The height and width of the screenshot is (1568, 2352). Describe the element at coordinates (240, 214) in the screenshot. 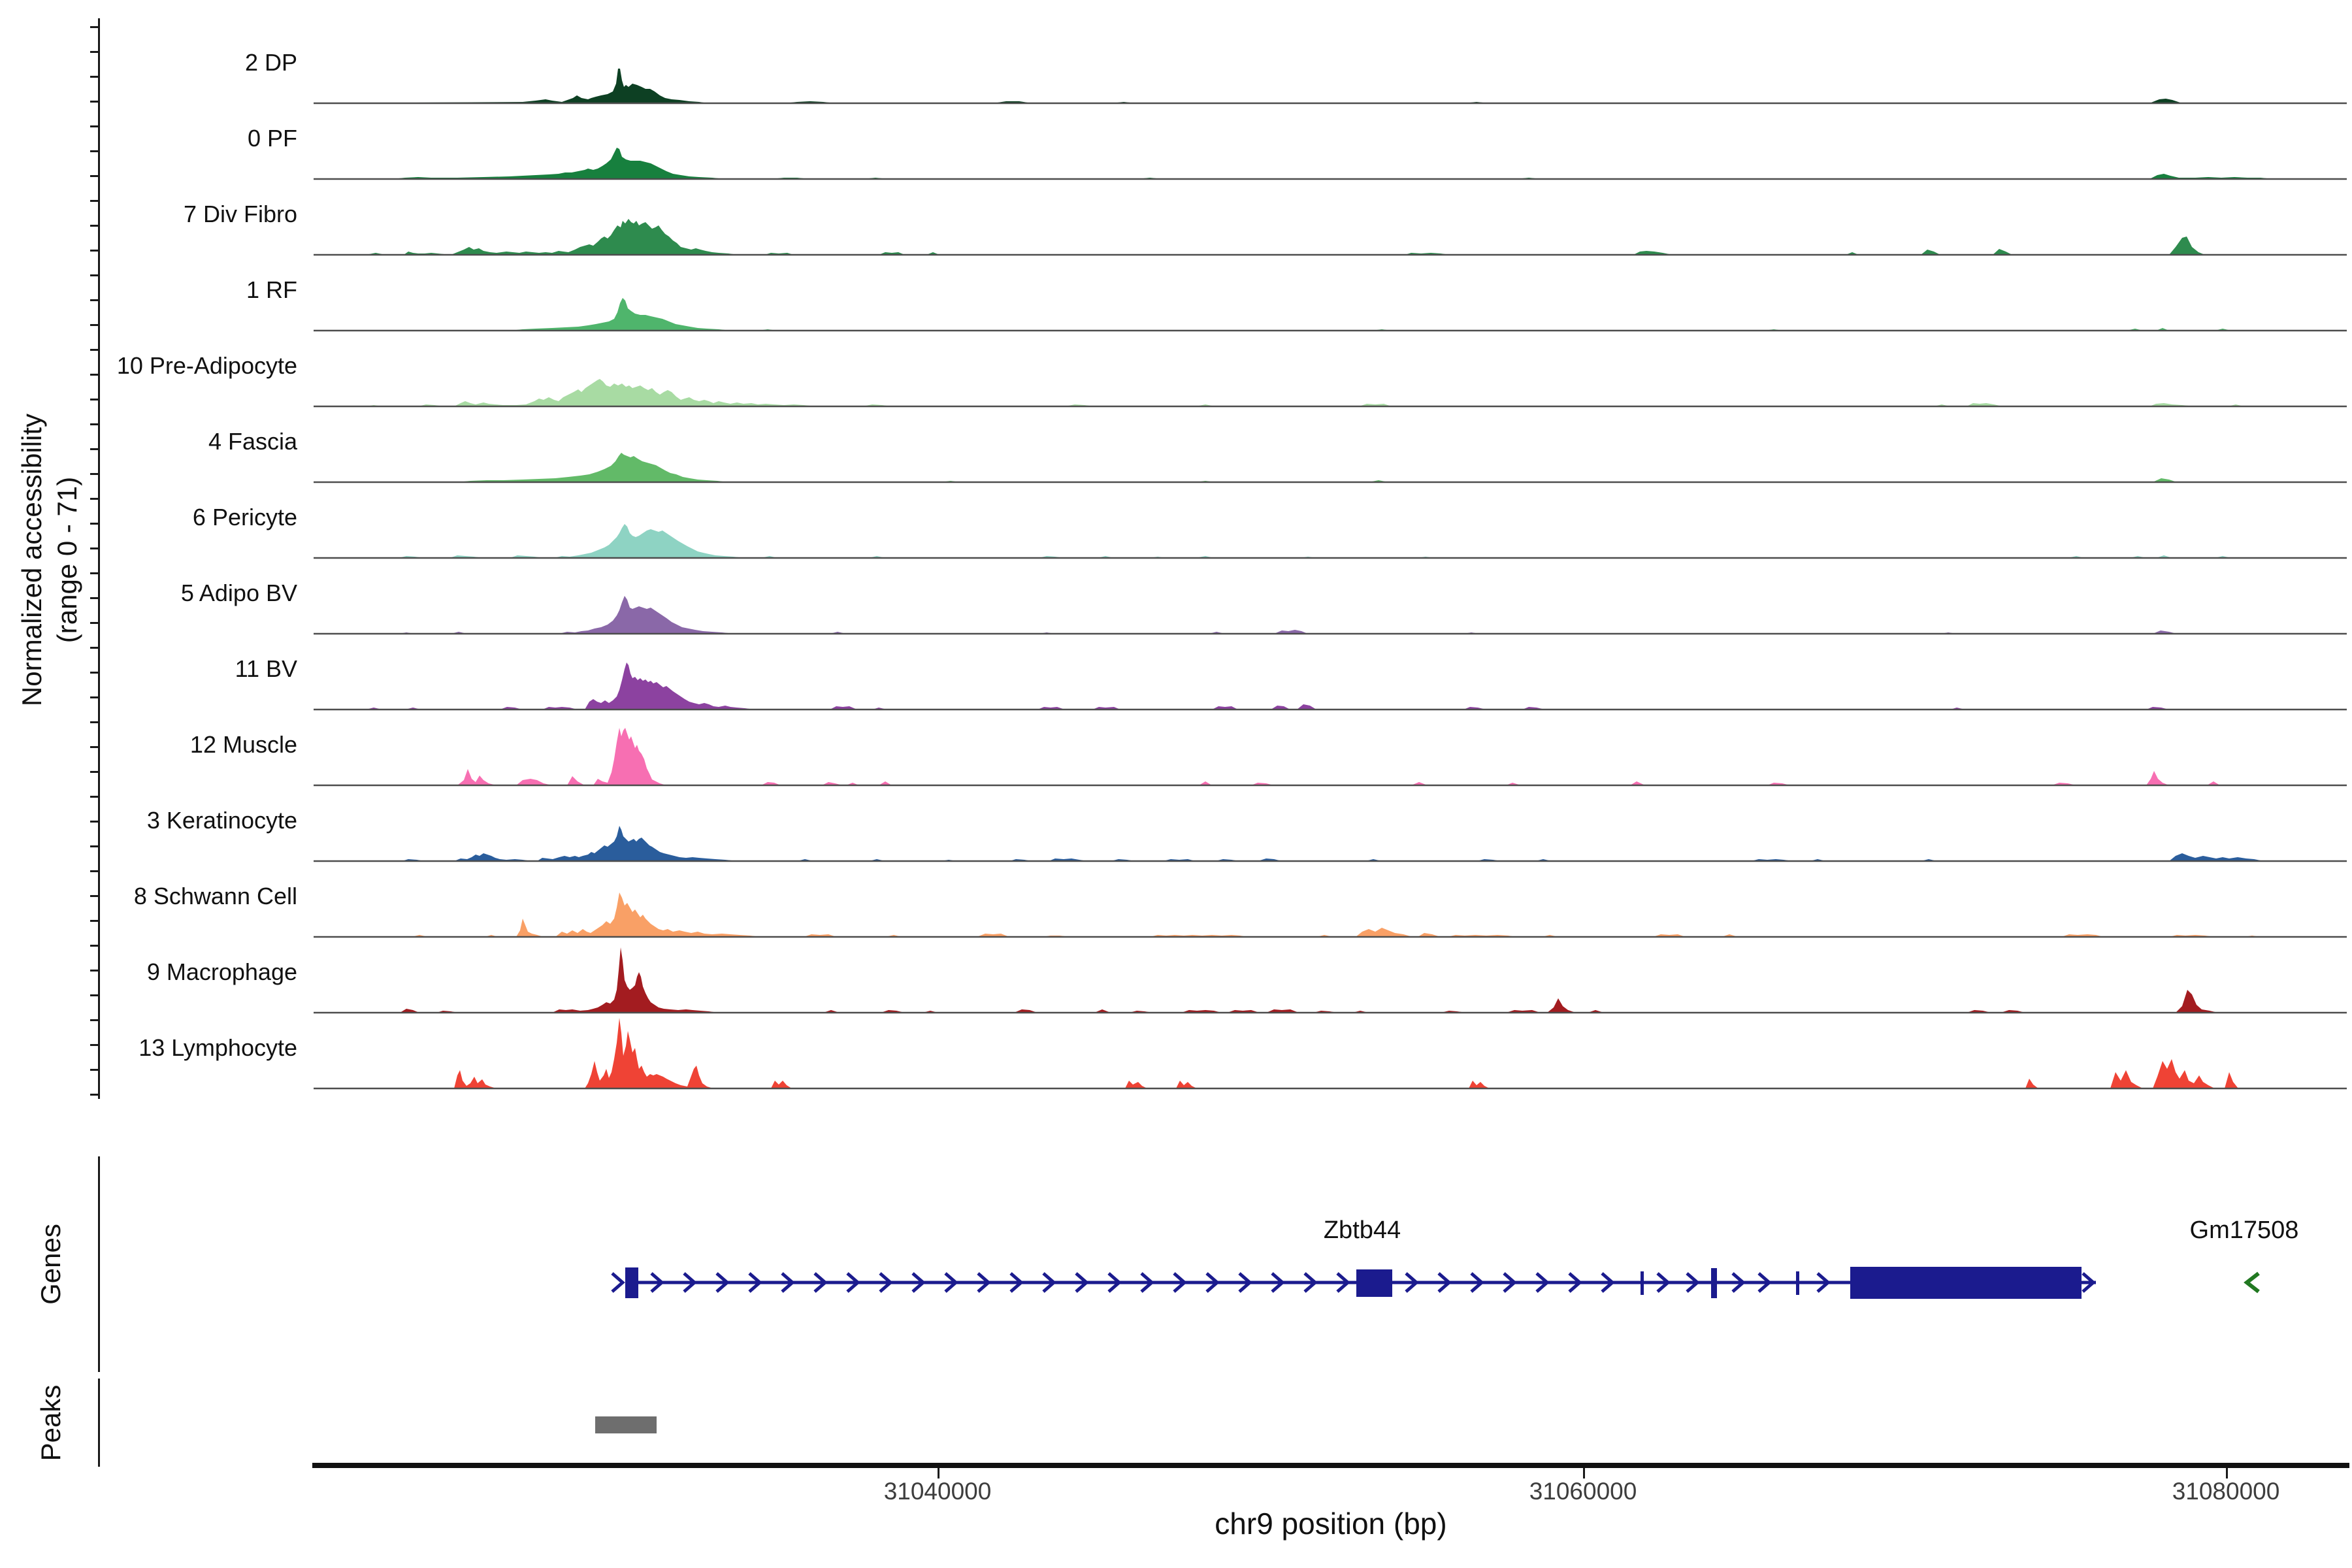

I see `track-label-7-div-fibro: 7 Div Fibro` at that location.